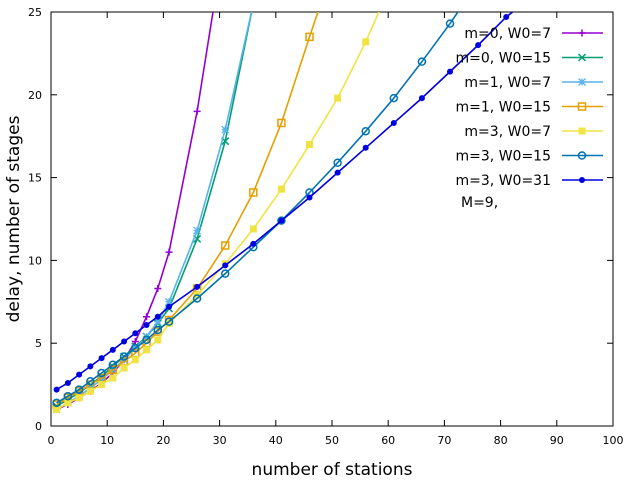 The width and height of the screenshot is (640, 480). What do you see at coordinates (51, 440) in the screenshot?
I see `x-tick-label: 0` at bounding box center [51, 440].